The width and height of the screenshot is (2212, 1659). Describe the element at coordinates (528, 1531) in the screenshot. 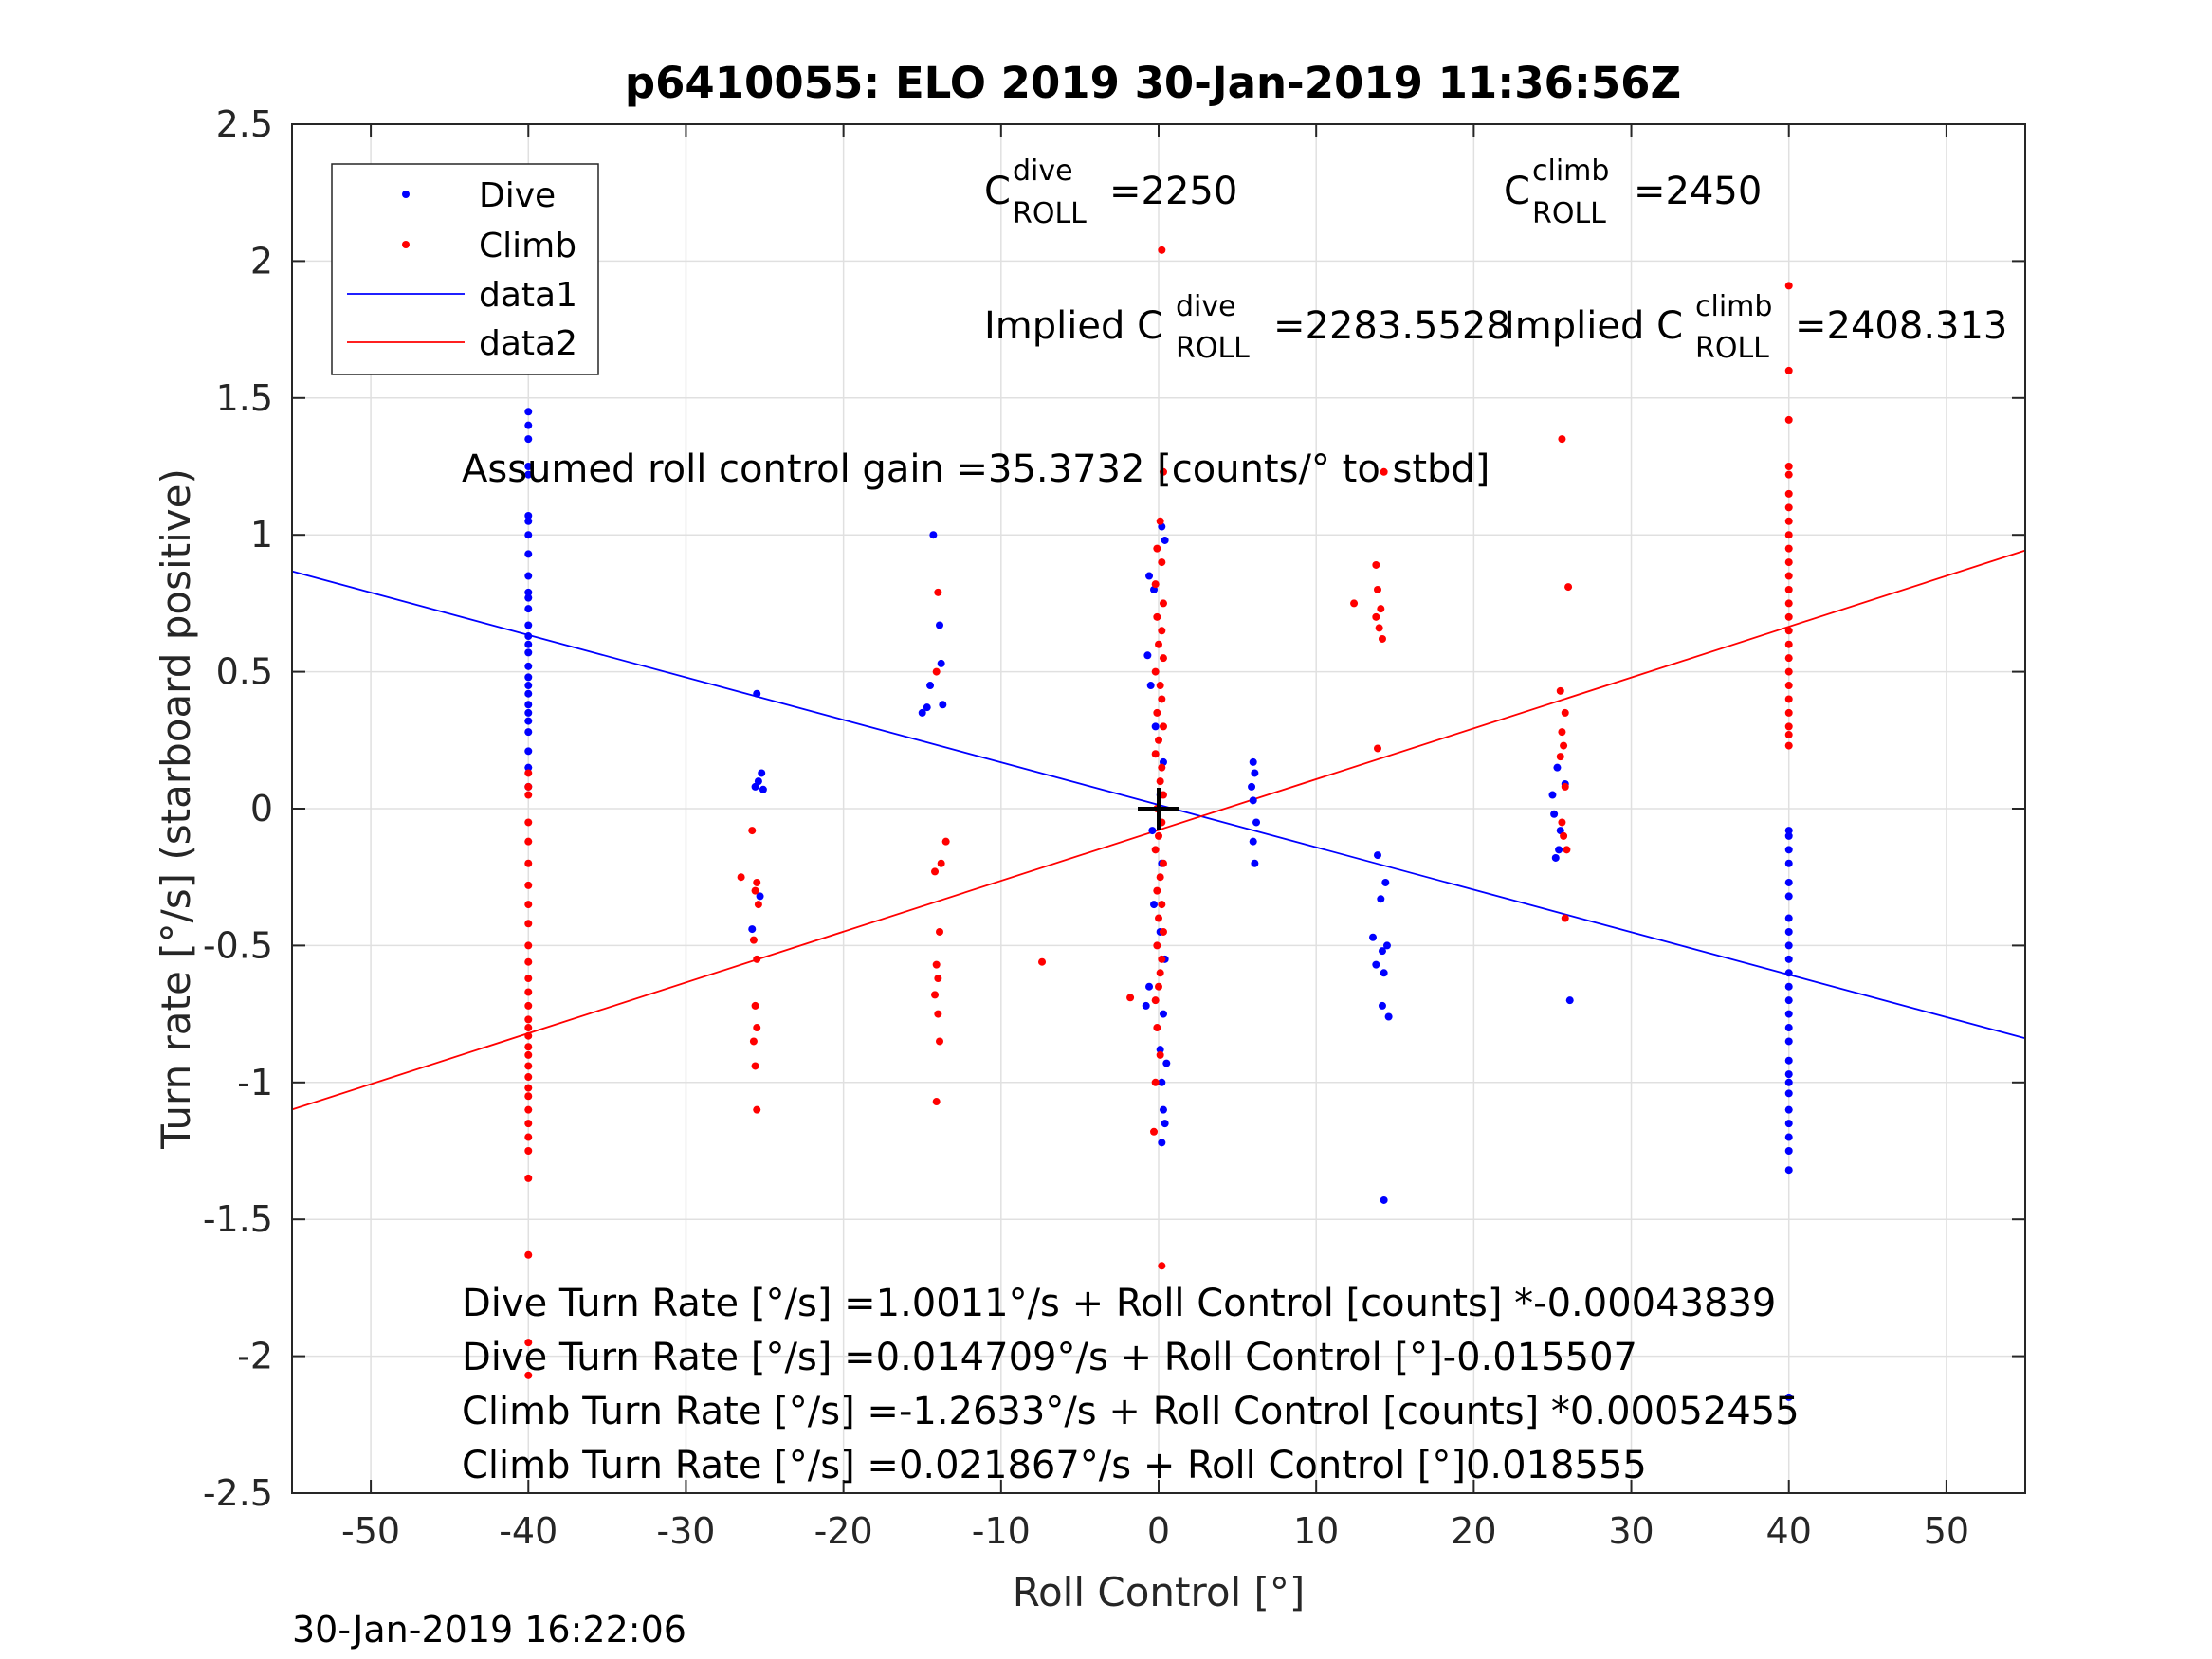

I see `x-tick-label: -40` at that location.